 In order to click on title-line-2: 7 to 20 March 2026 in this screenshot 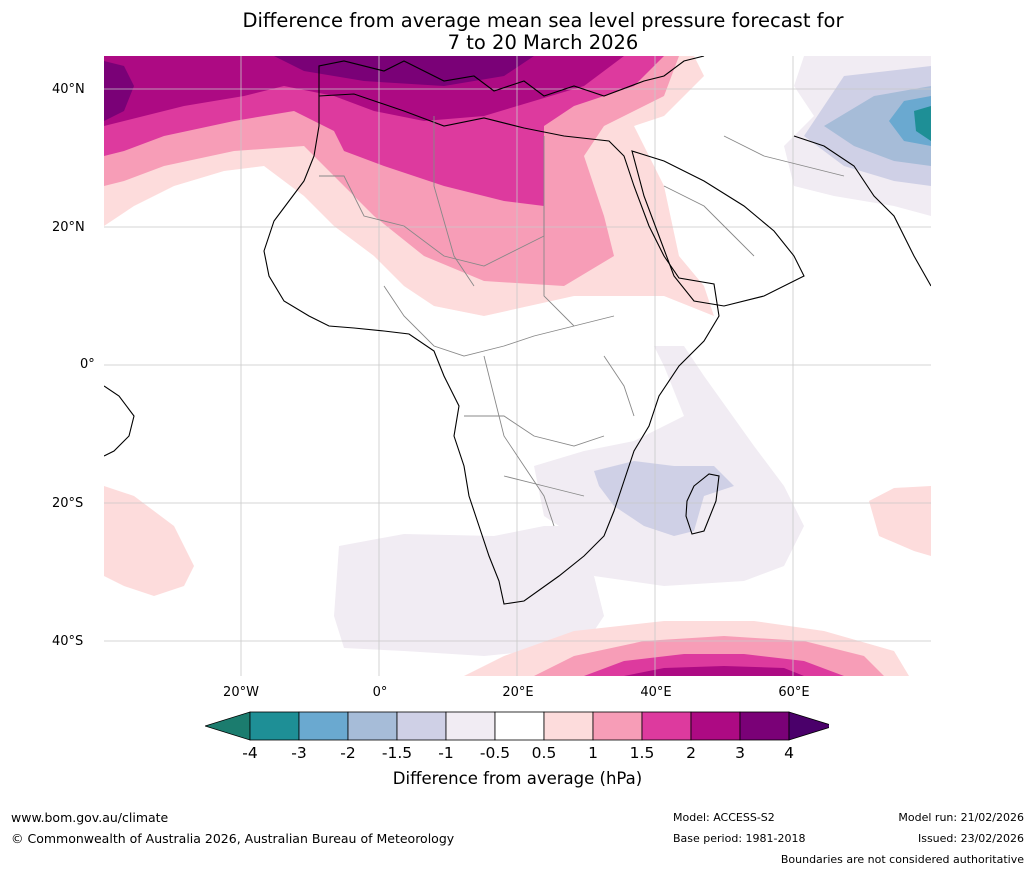, I will do `click(543, 42)`.